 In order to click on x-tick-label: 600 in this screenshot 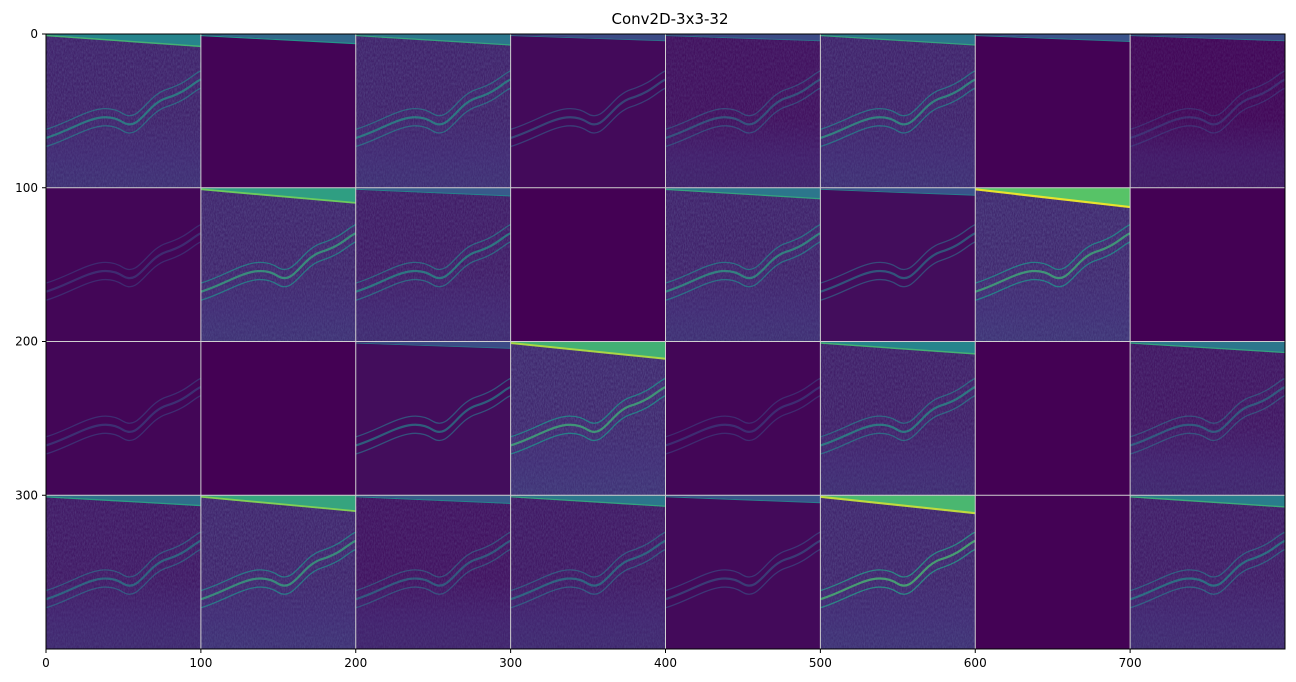, I will do `click(975, 663)`.